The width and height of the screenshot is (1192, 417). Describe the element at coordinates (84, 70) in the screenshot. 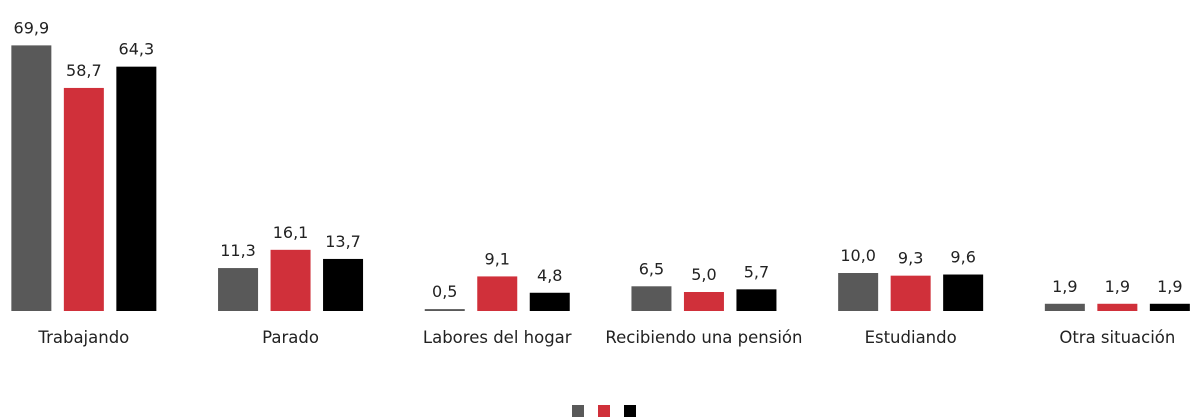

I see `value-label: 58,7` at that location.